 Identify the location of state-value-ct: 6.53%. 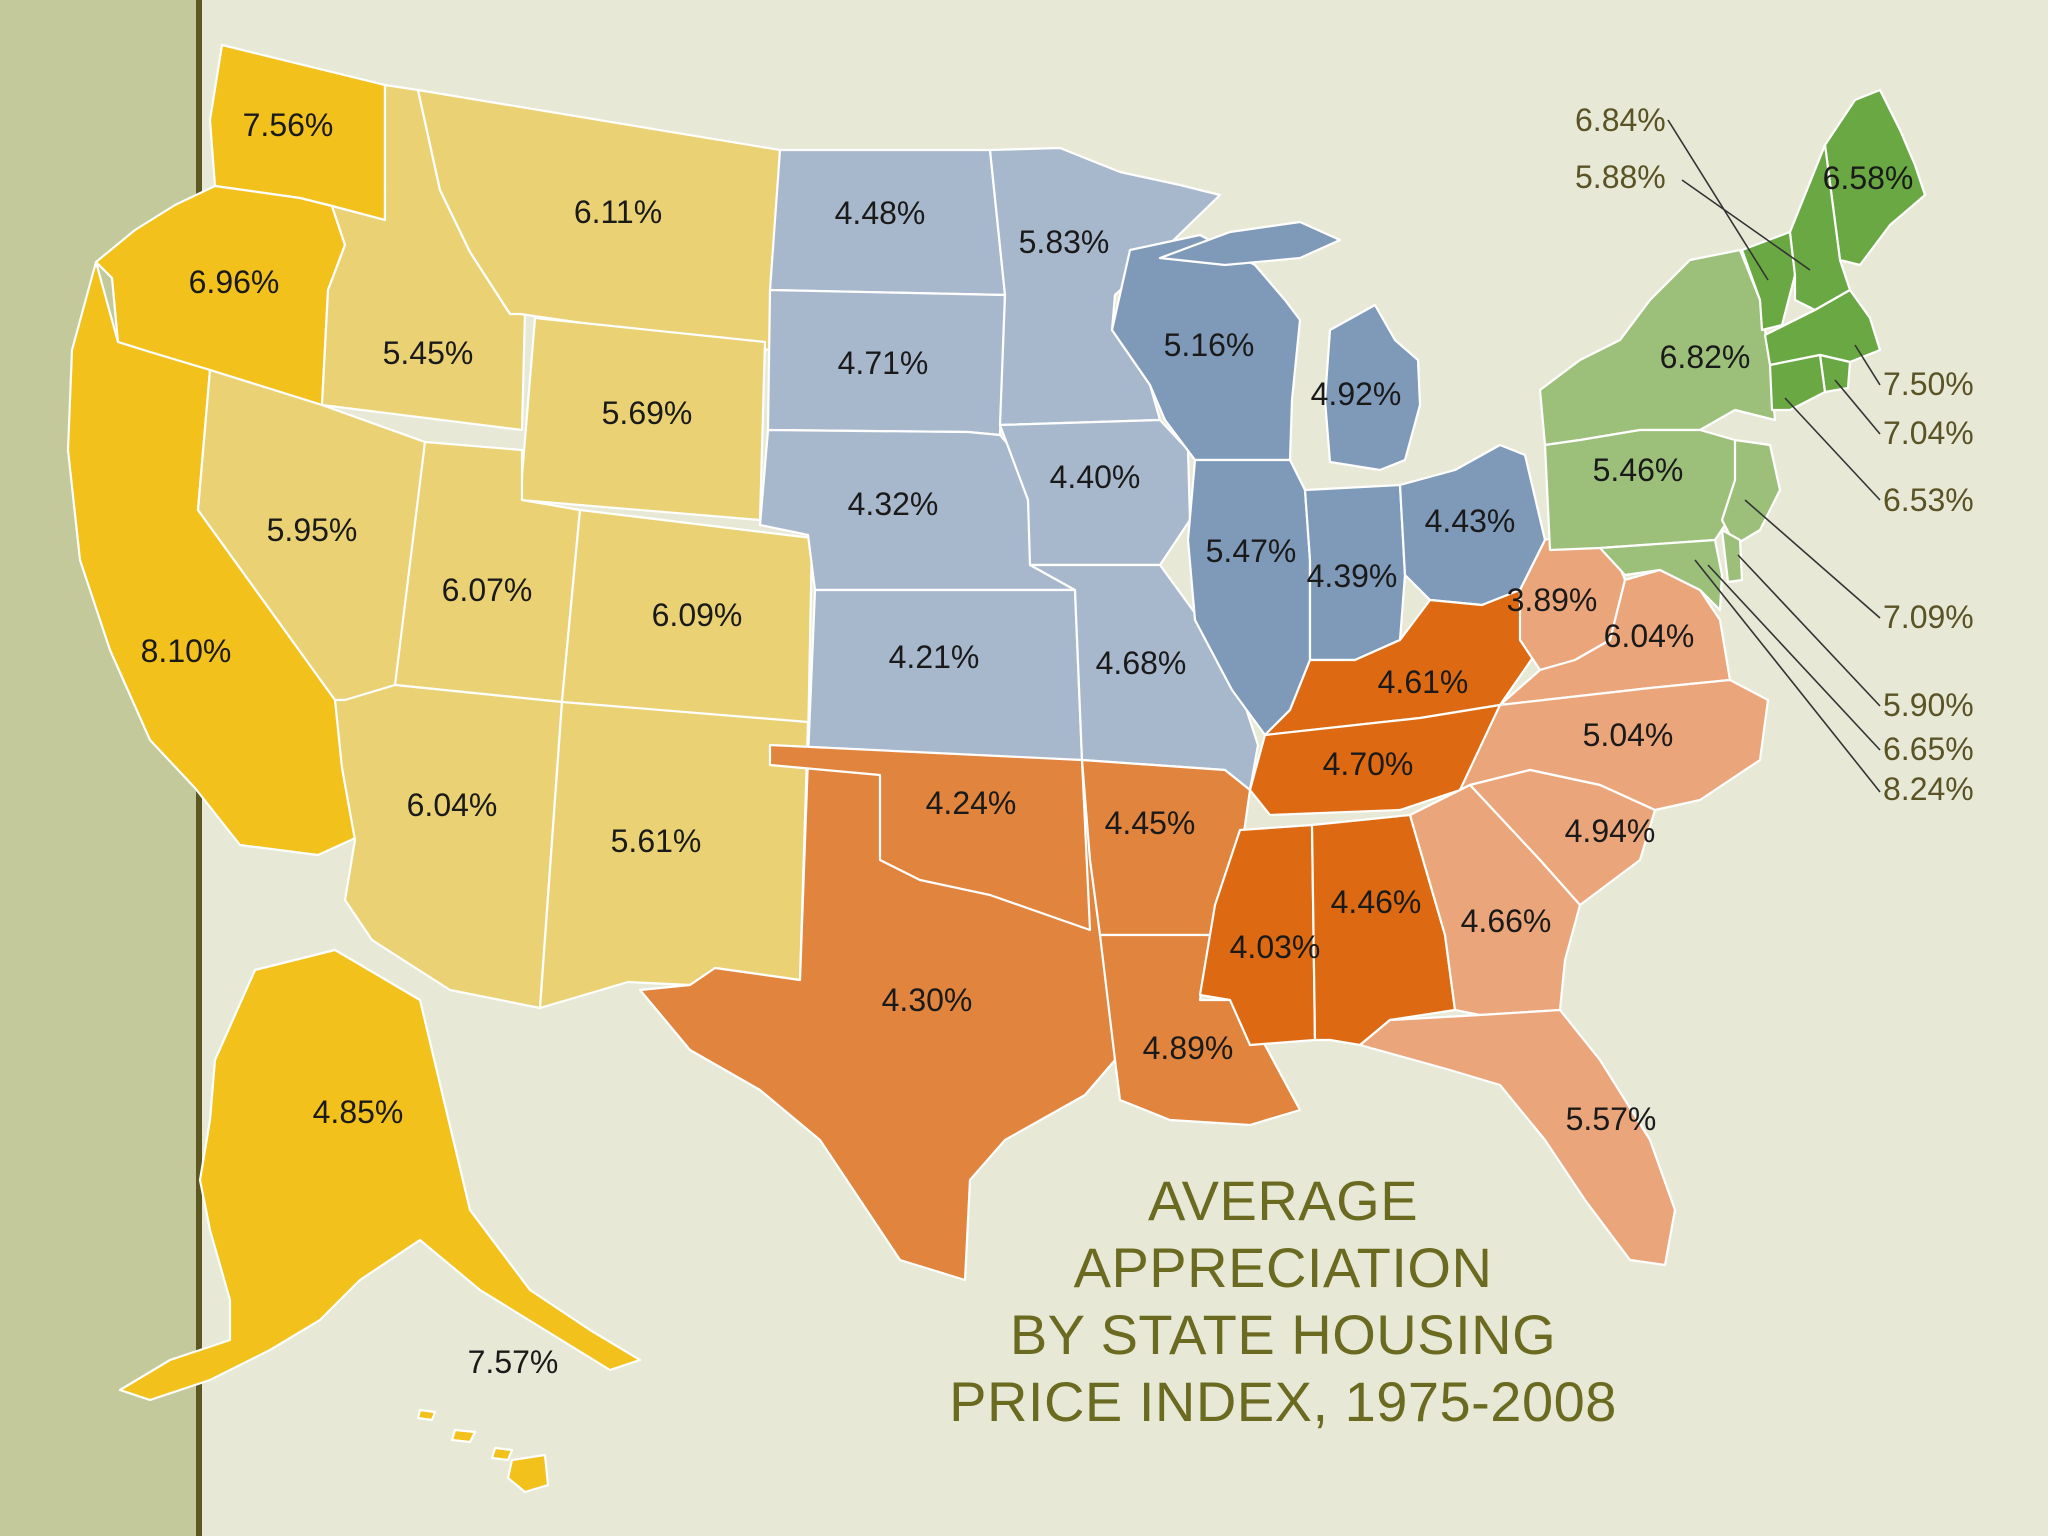
(1928, 500).